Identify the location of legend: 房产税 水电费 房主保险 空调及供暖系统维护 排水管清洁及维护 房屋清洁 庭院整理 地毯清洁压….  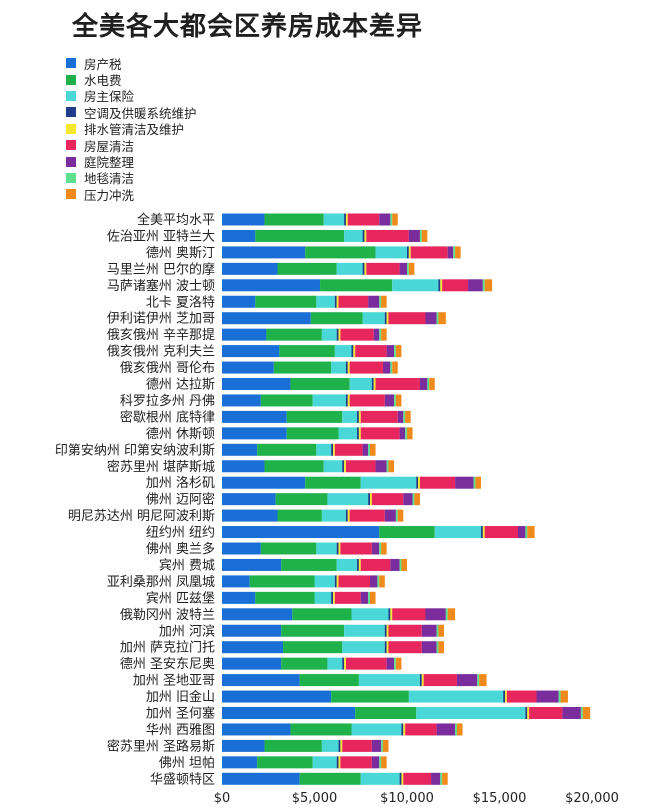
(131, 129).